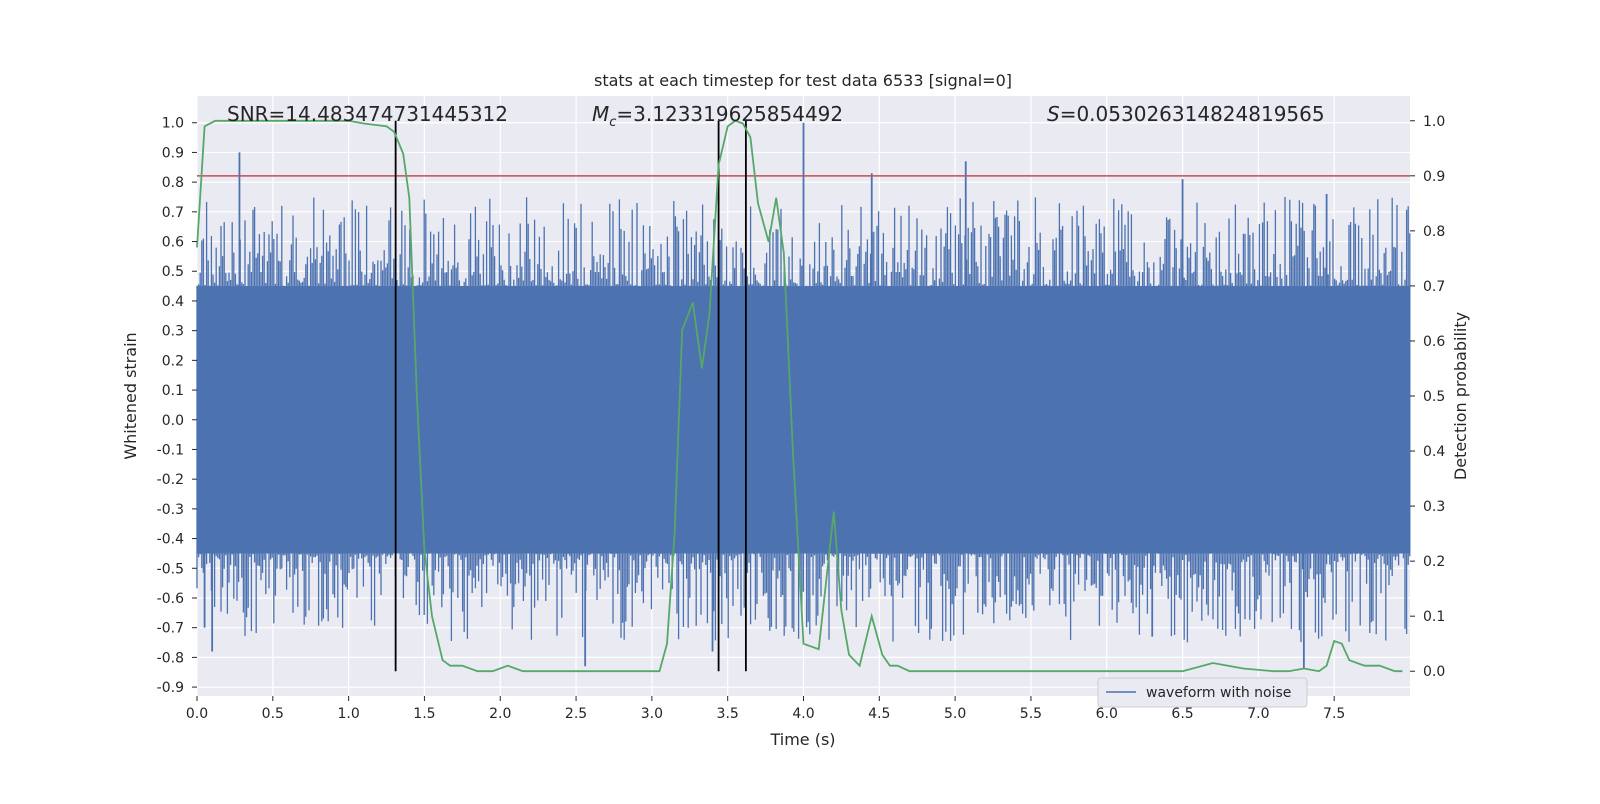 The image size is (1600, 804). I want to click on x-tick-label: 0.5, so click(273, 714).